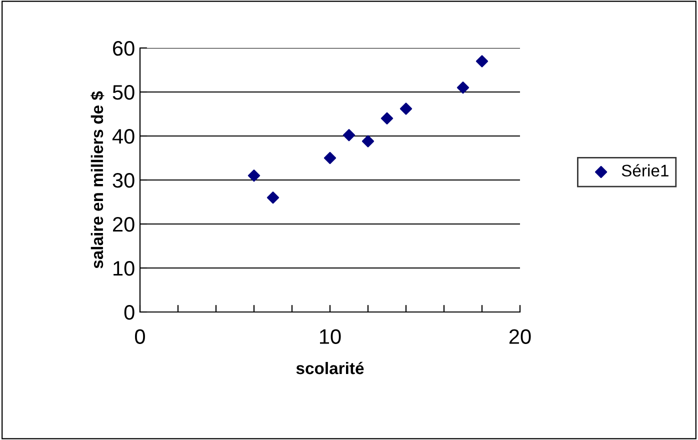  I want to click on y-tick-label: 60, so click(123, 48).